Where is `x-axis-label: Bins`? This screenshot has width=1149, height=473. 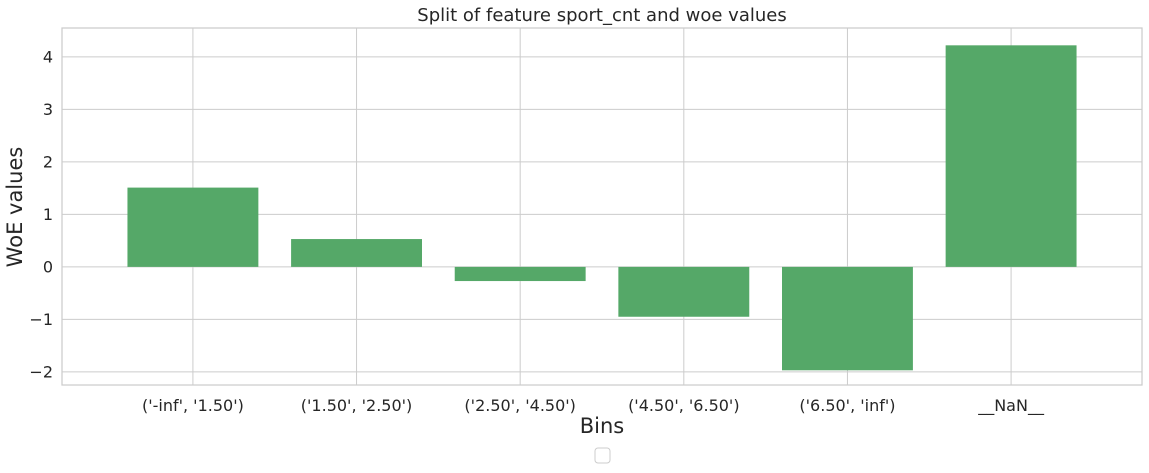 x-axis-label: Bins is located at coordinates (602, 426).